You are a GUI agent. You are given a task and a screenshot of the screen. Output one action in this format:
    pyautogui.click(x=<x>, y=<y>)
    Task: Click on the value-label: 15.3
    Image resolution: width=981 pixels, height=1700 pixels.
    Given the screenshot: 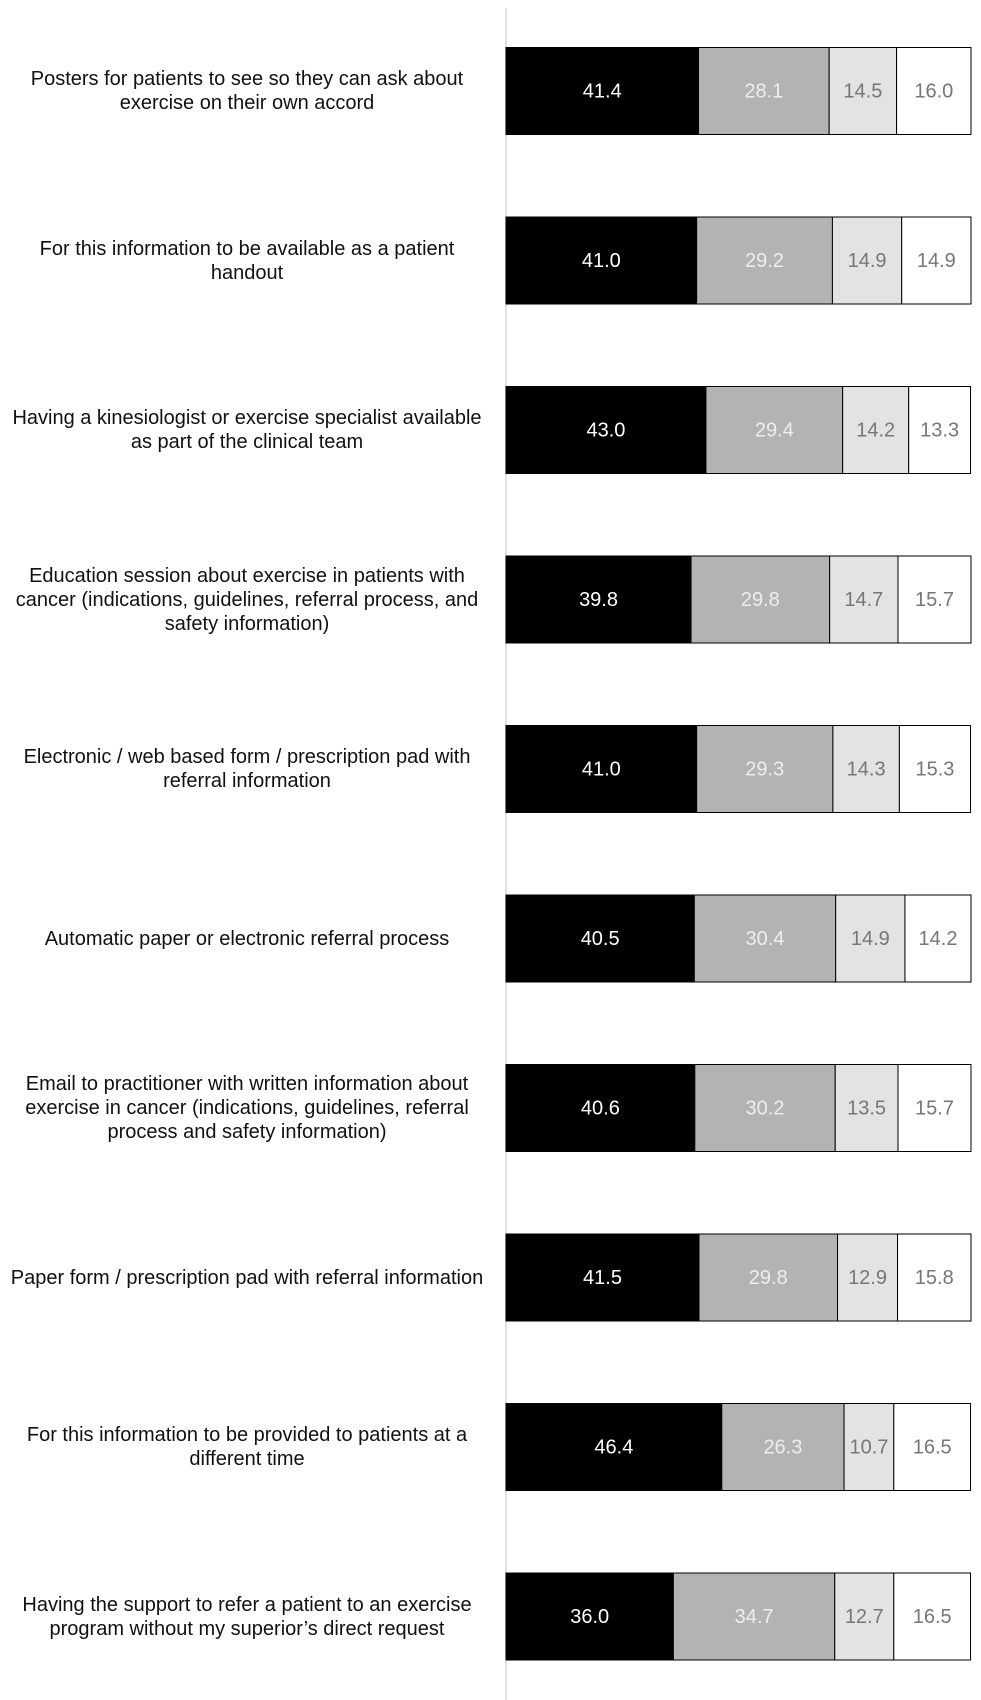 What is the action you would take?
    pyautogui.click(x=934, y=769)
    